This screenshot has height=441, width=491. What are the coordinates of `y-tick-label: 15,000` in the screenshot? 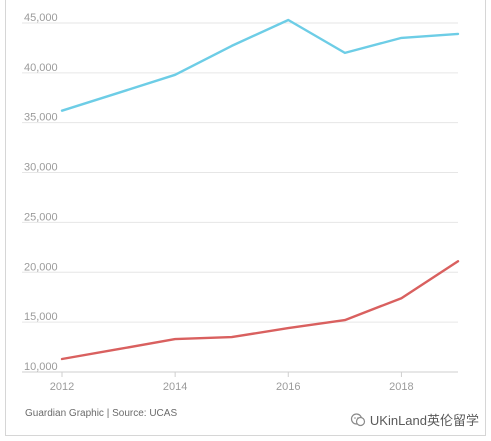 It's located at (41, 317).